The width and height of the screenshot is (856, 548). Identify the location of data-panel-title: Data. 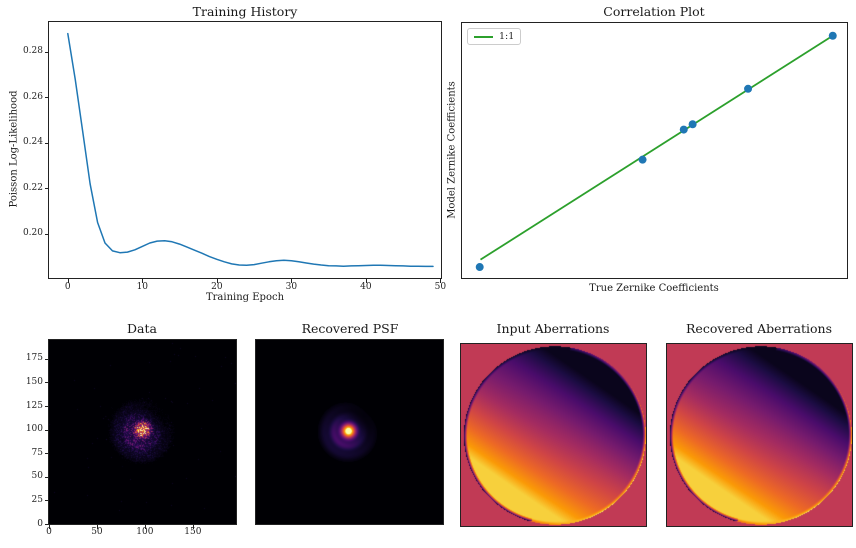
(142, 328).